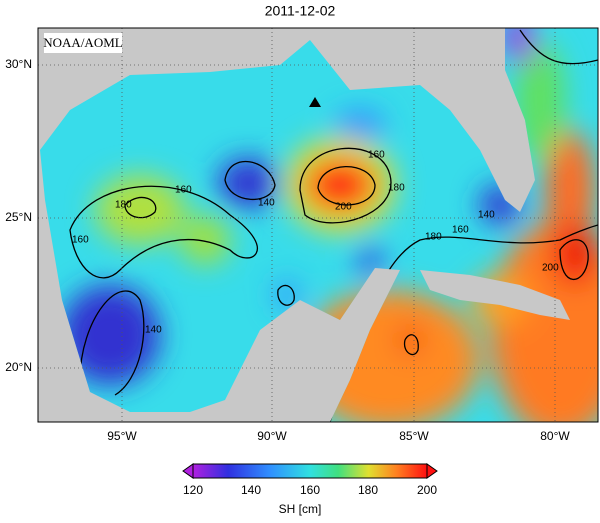 Image resolution: width=600 pixels, height=523 pixels. Describe the element at coordinates (122, 436) in the screenshot. I see `lon-label: 95°W` at that location.